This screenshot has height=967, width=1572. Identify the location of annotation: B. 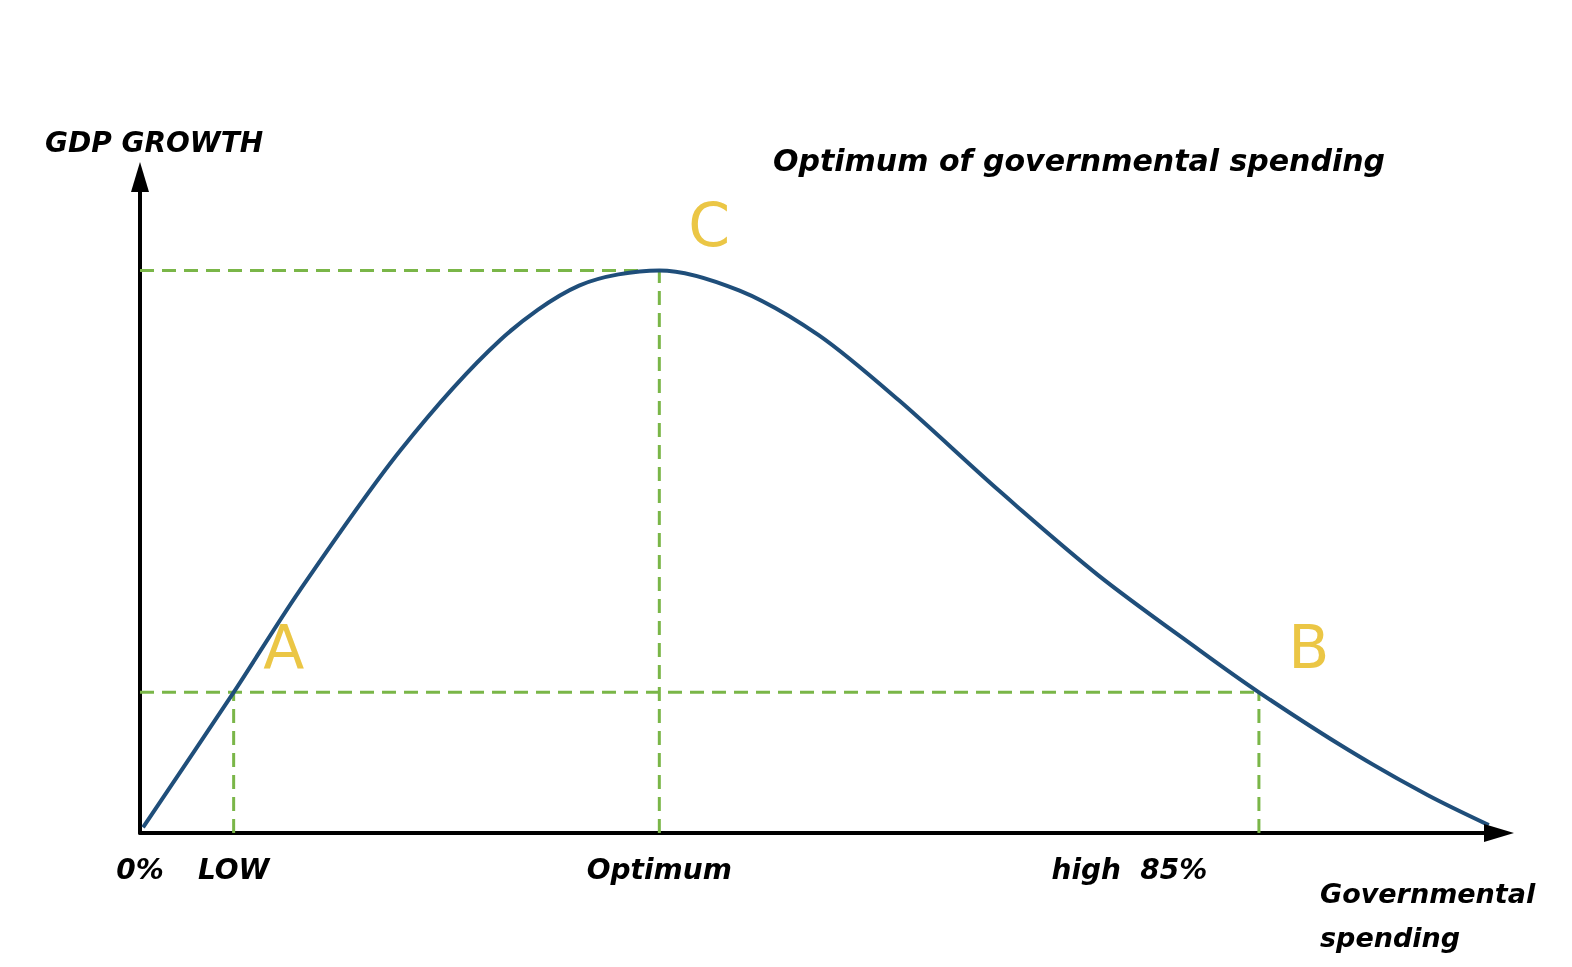
(1309, 647).